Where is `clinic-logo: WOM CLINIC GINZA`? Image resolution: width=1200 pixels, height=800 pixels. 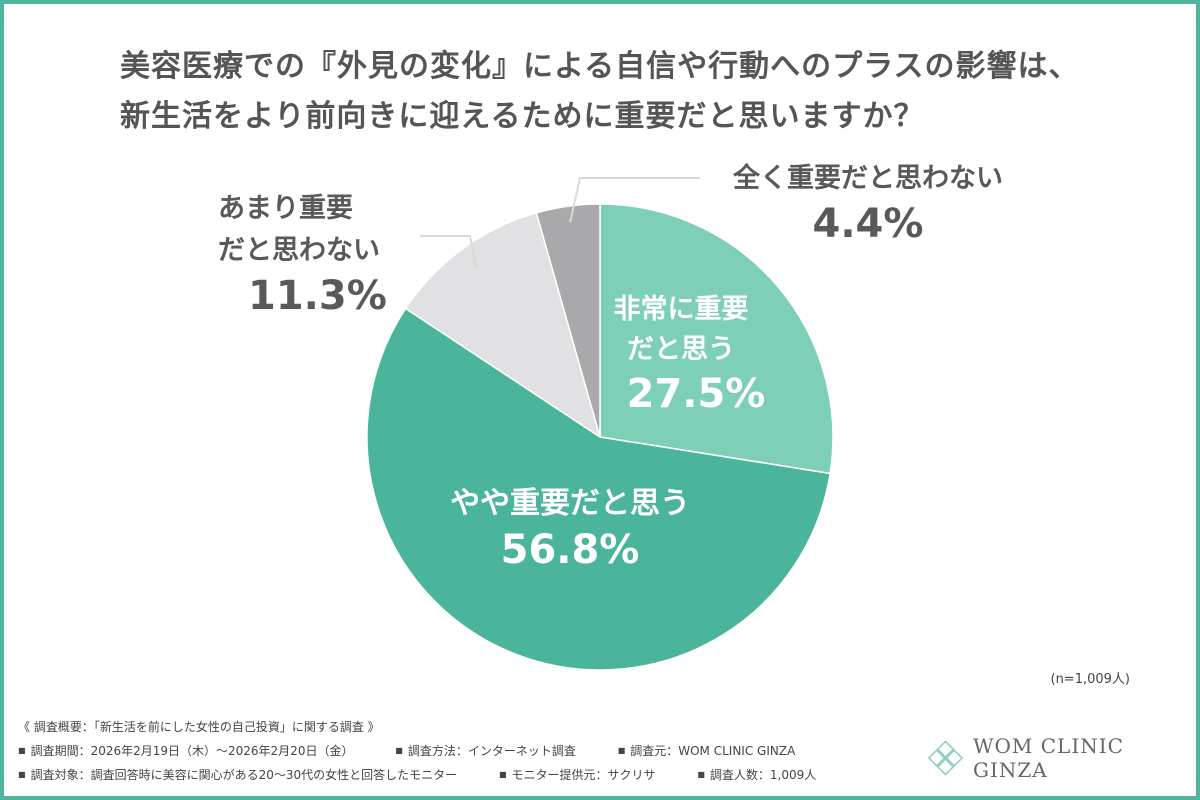 clinic-logo: WOM CLINIC GINZA is located at coordinates (1063, 758).